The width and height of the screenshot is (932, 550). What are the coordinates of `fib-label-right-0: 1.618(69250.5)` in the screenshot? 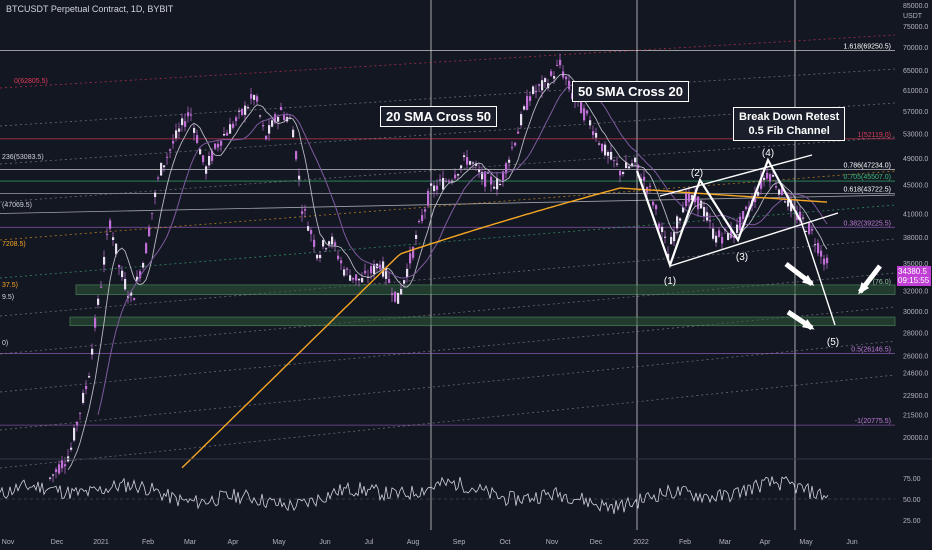 It's located at (867, 46).